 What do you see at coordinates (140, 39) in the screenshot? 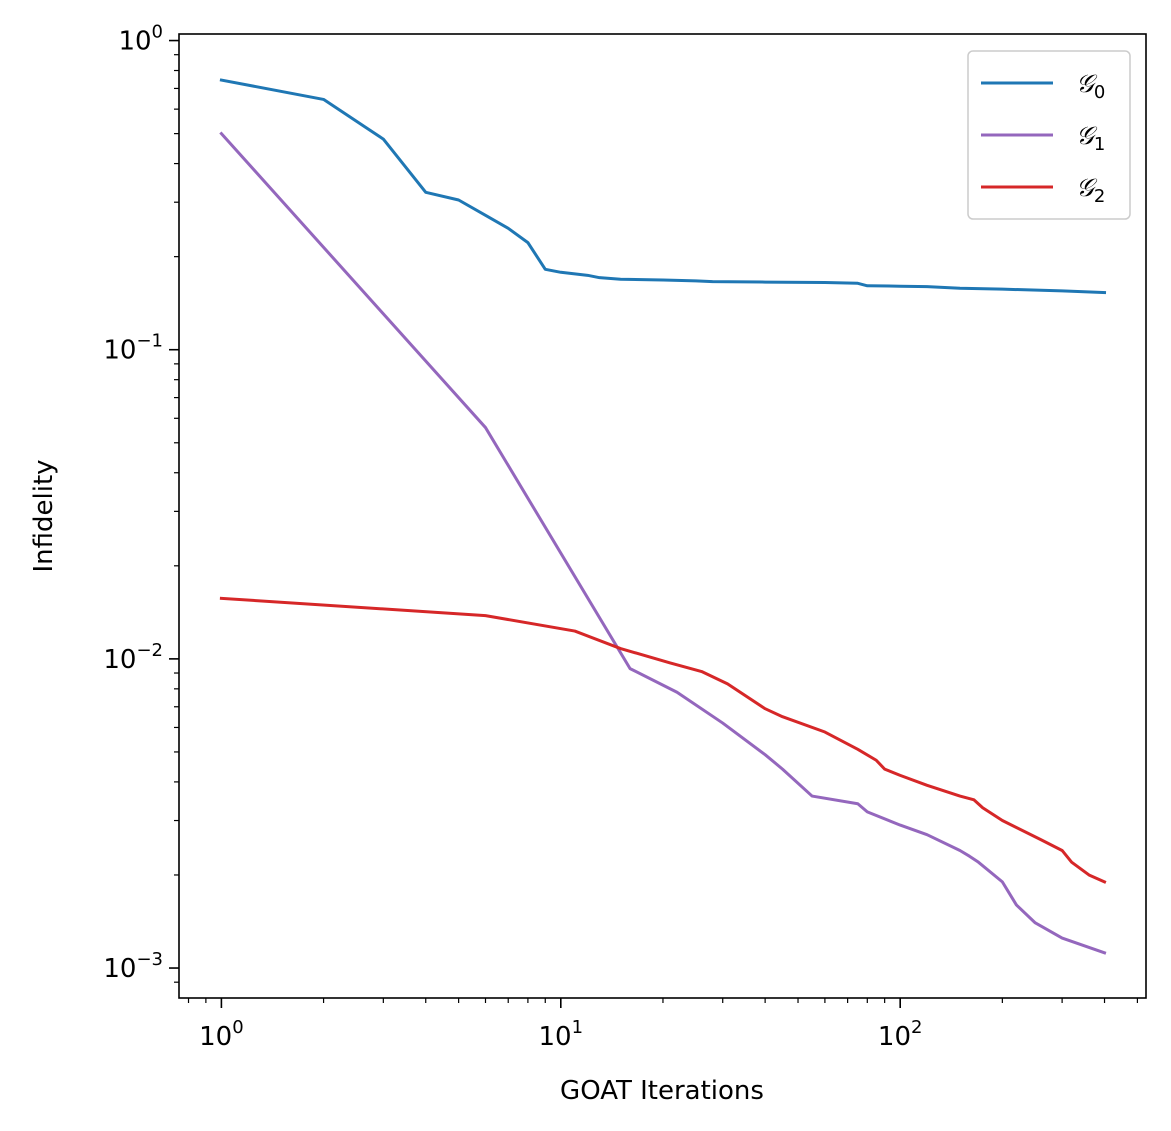
I see `y-tick-label: 10⁰` at bounding box center [140, 39].